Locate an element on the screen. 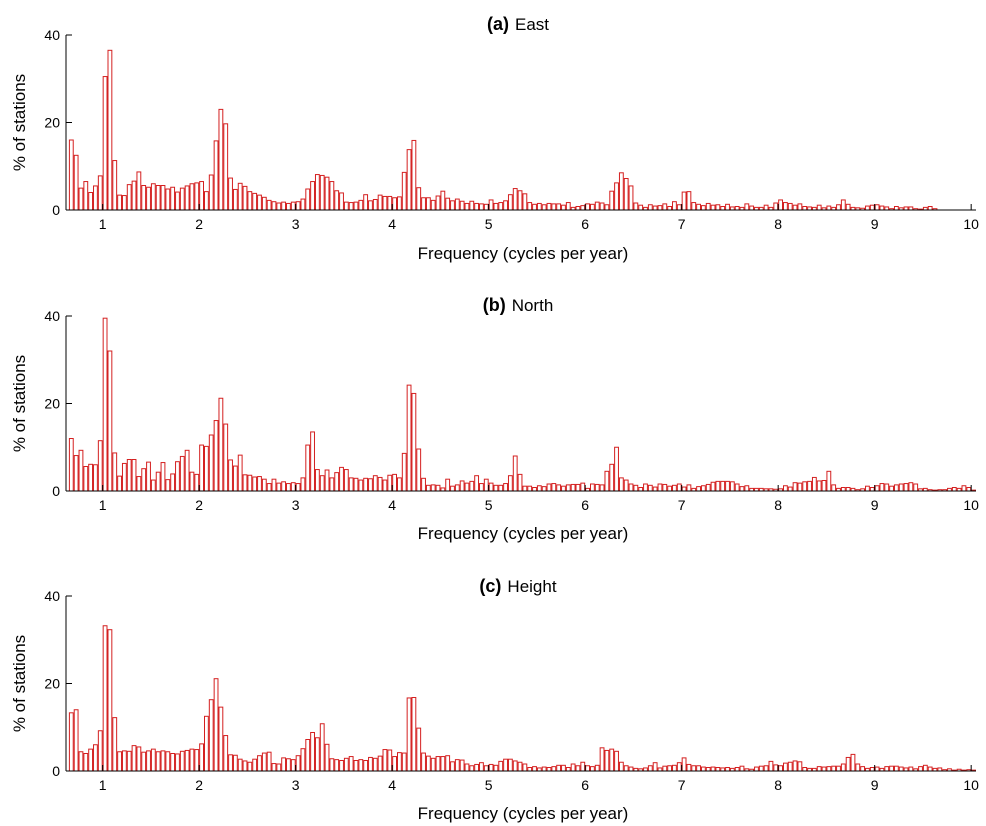 The height and width of the screenshot is (826, 986). x-tick-label: 3 is located at coordinates (296, 224).